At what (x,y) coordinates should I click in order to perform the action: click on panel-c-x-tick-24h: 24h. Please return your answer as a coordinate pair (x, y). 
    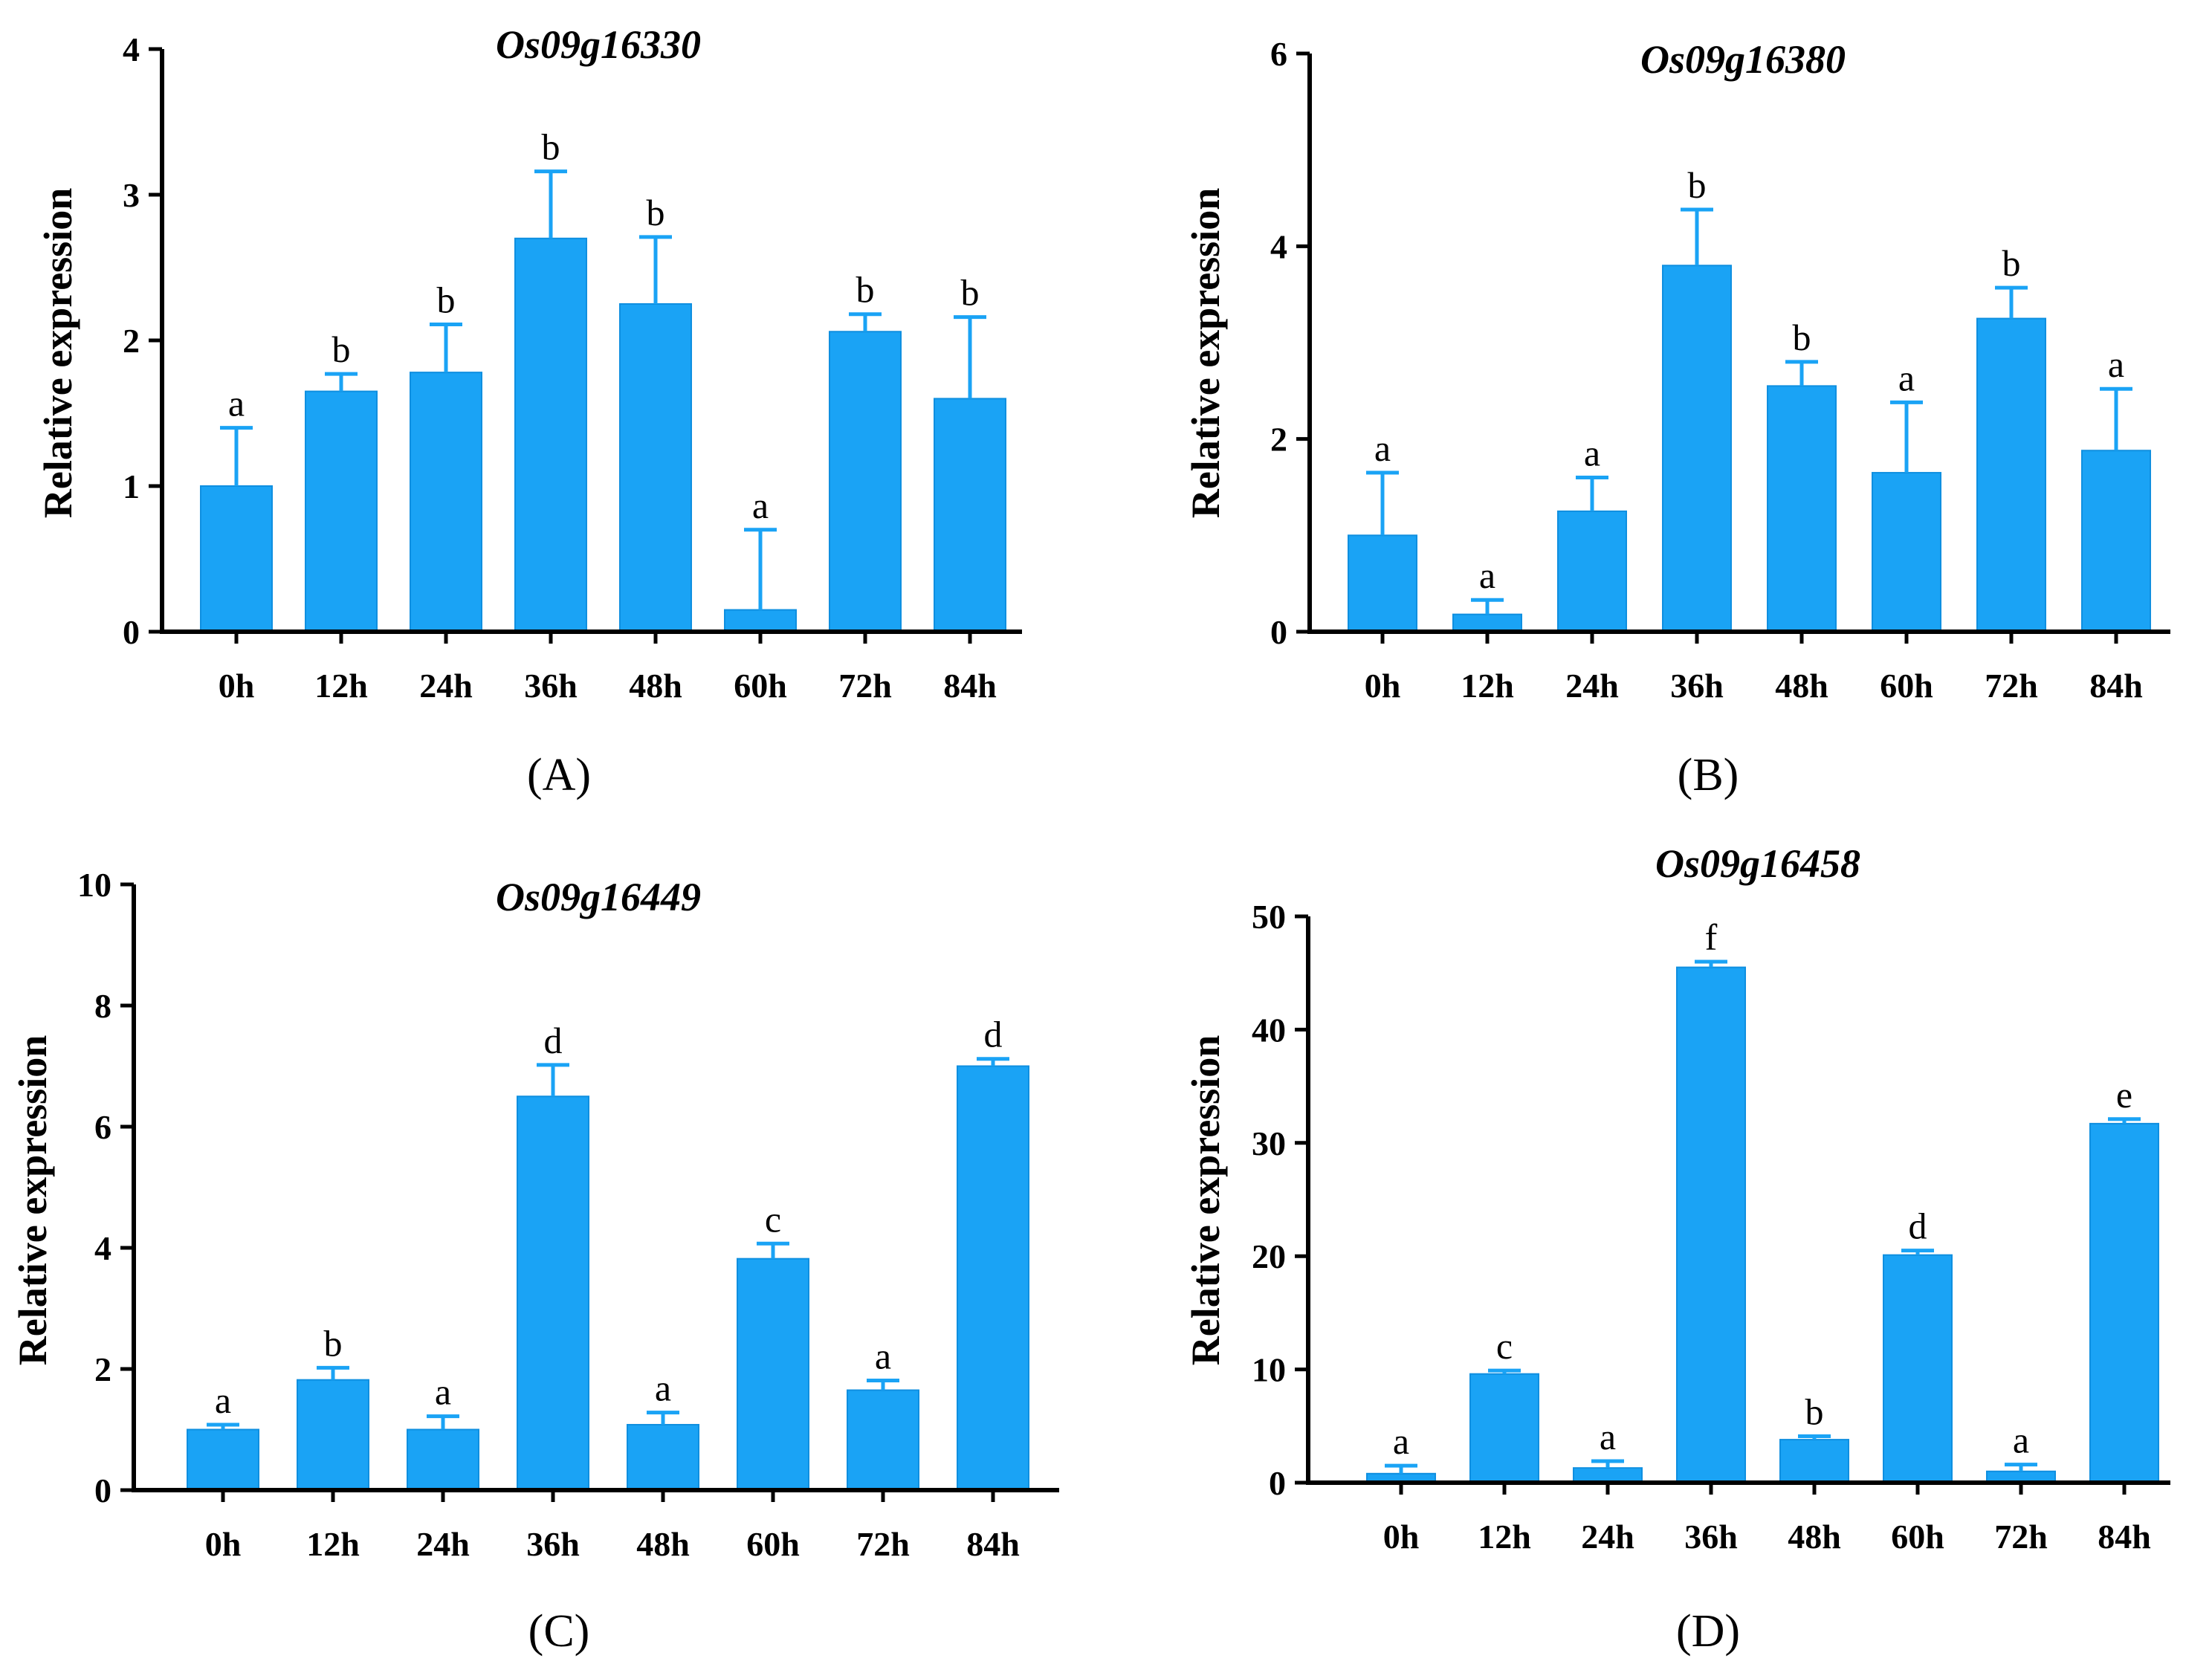
    Looking at the image, I should click on (443, 1544).